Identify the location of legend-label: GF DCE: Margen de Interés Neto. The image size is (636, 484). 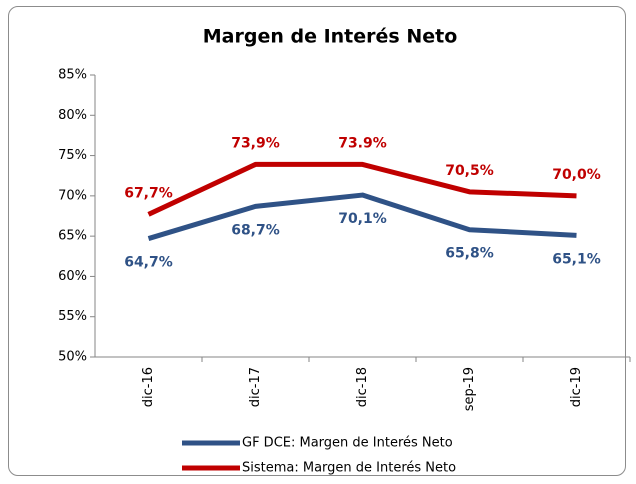
(347, 443).